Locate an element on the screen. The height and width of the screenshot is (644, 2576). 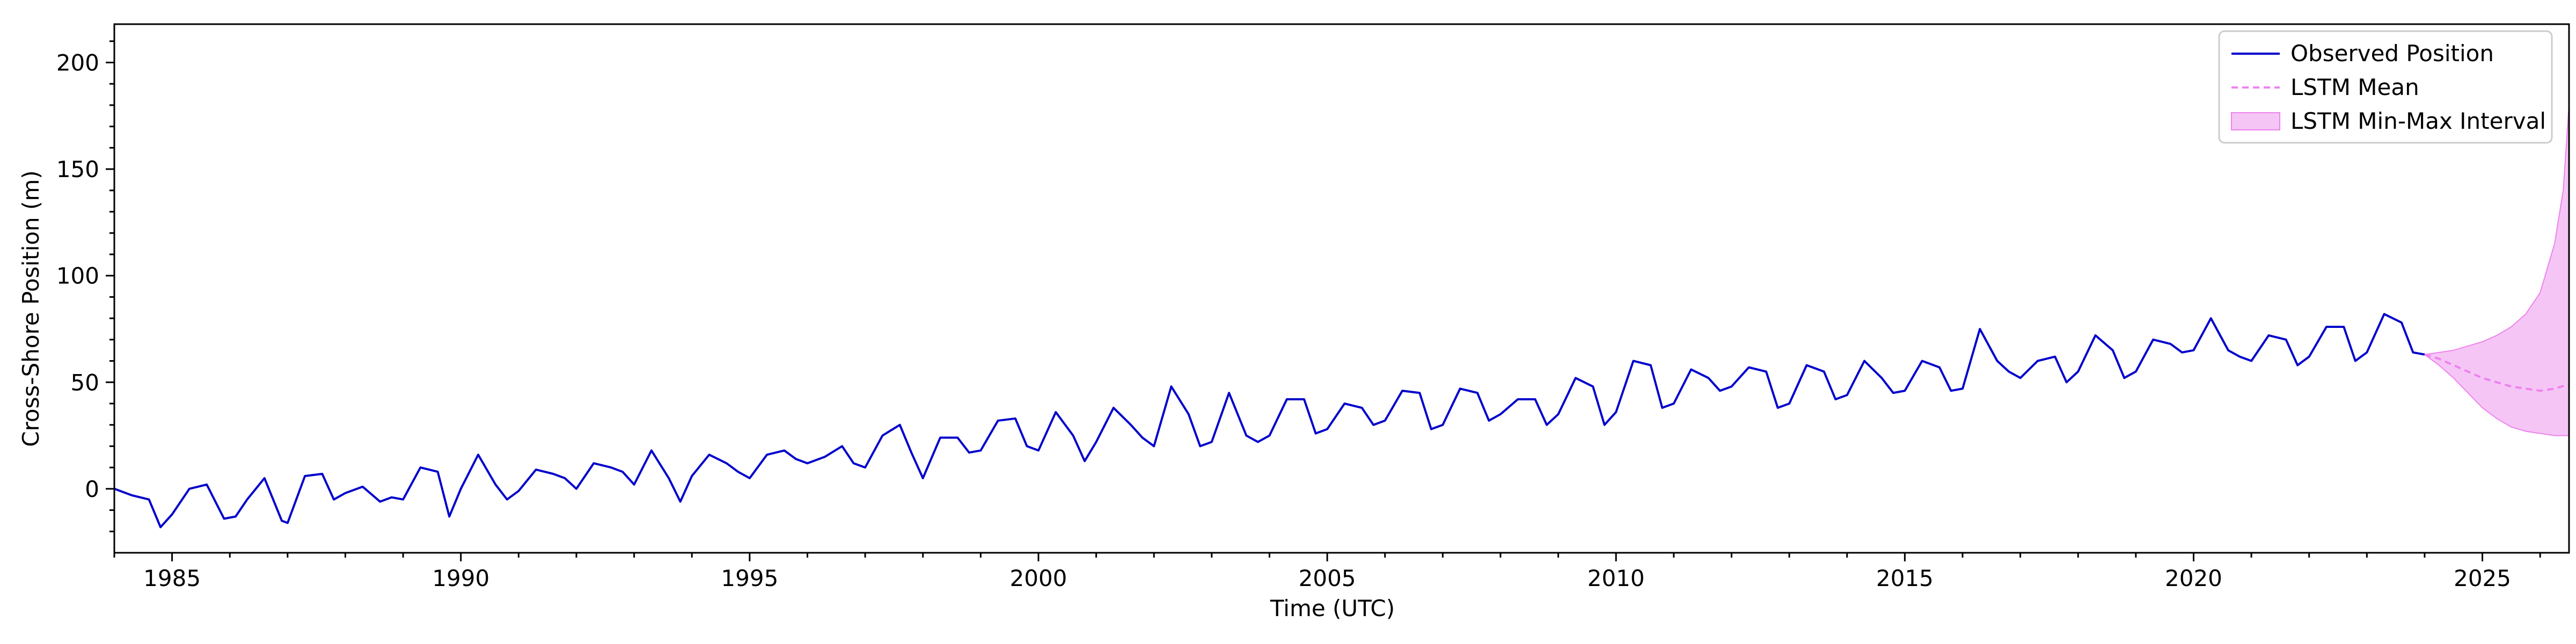
legend-lstm-mean-label: LSTM Mean is located at coordinates (2354, 87).